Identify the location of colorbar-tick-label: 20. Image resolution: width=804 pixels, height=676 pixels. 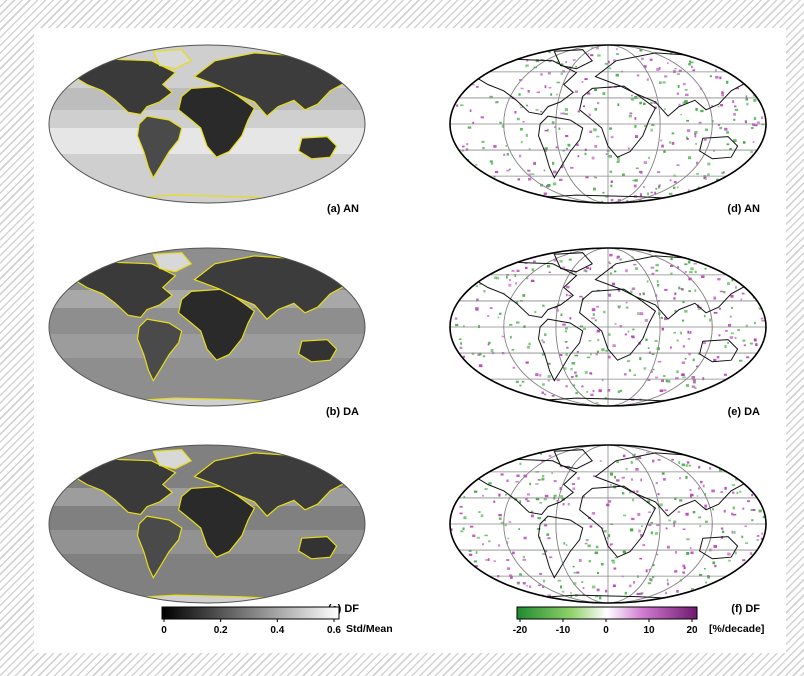
(692, 630).